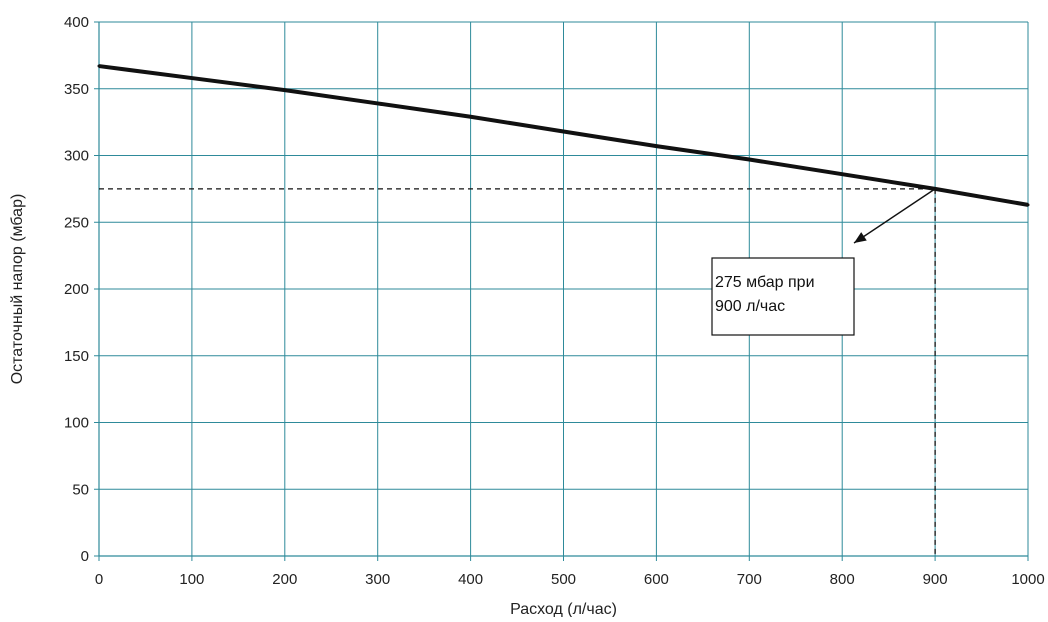 The width and height of the screenshot is (1048, 622). I want to click on annotation-text-line-1: 275 мбар при, so click(765, 282).